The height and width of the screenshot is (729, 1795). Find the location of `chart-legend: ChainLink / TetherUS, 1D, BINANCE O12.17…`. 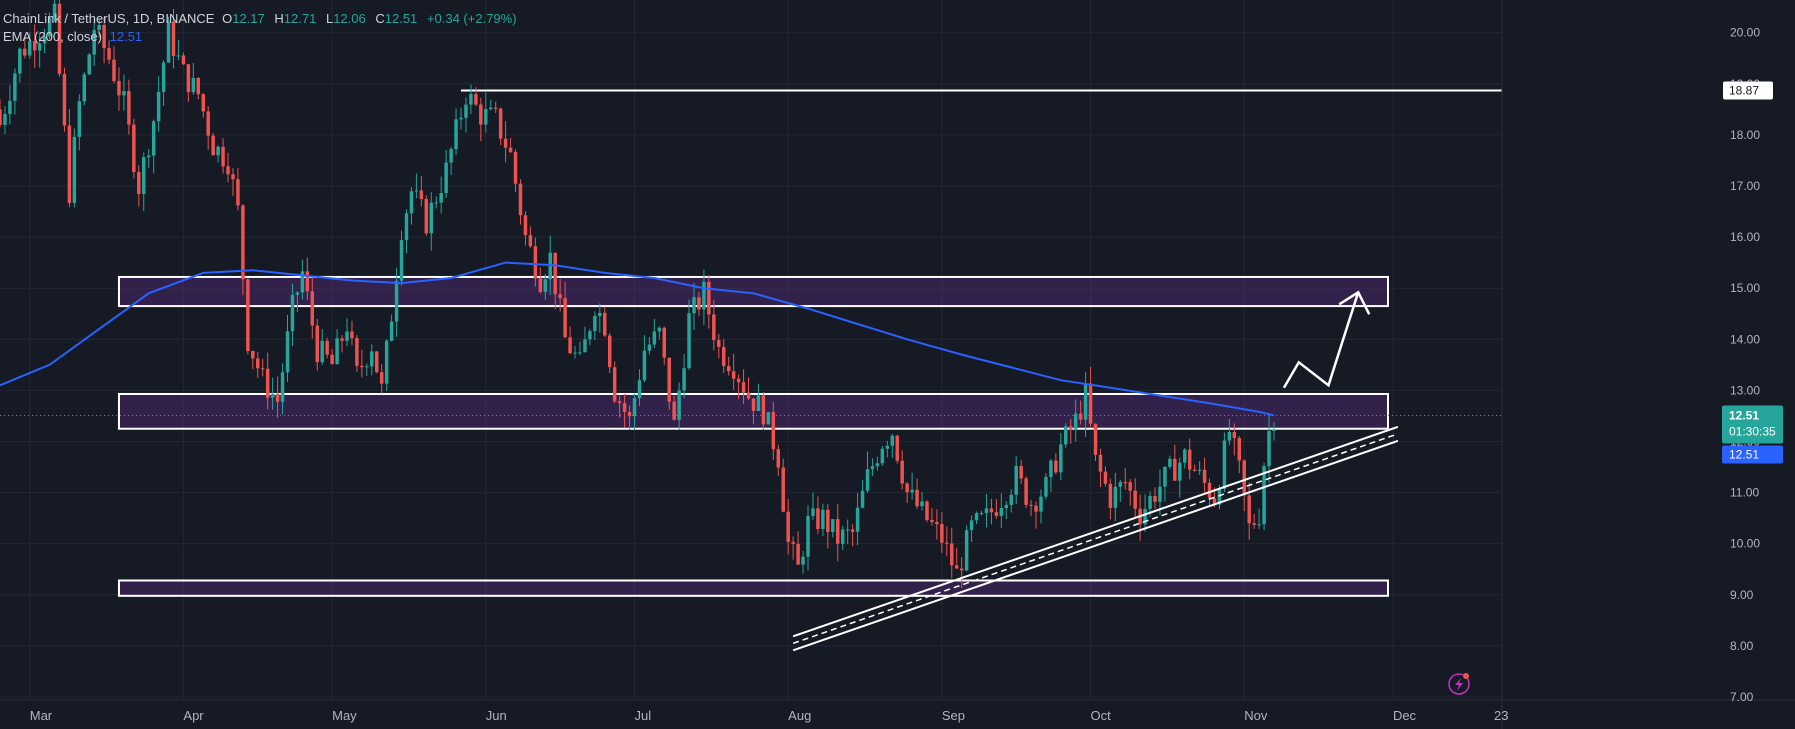

chart-legend: ChainLink / TetherUS, 1D, BINANCE O12.17… is located at coordinates (260, 28).